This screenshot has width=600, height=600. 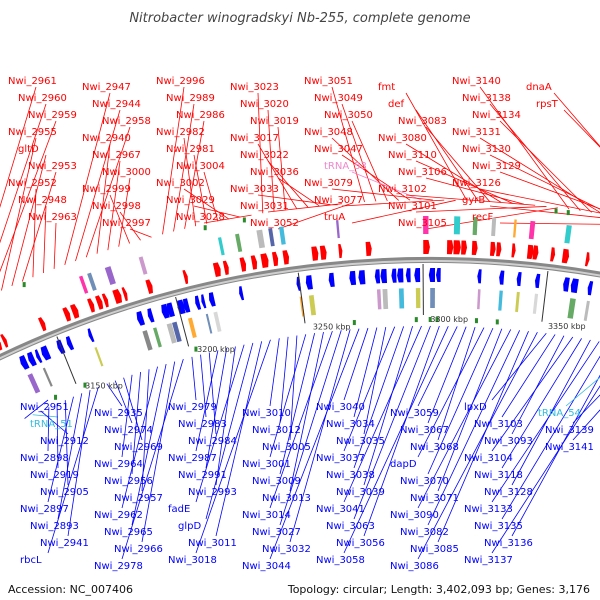 I want to click on gene-label: Nwi_2997, so click(x=126, y=223).